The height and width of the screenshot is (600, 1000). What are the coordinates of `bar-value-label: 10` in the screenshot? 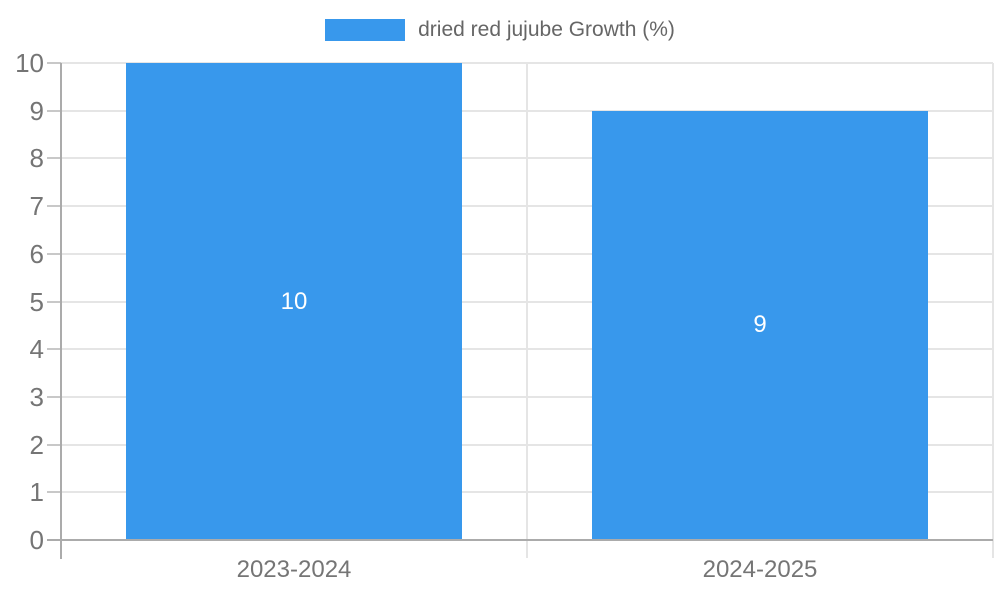 It's located at (294, 301).